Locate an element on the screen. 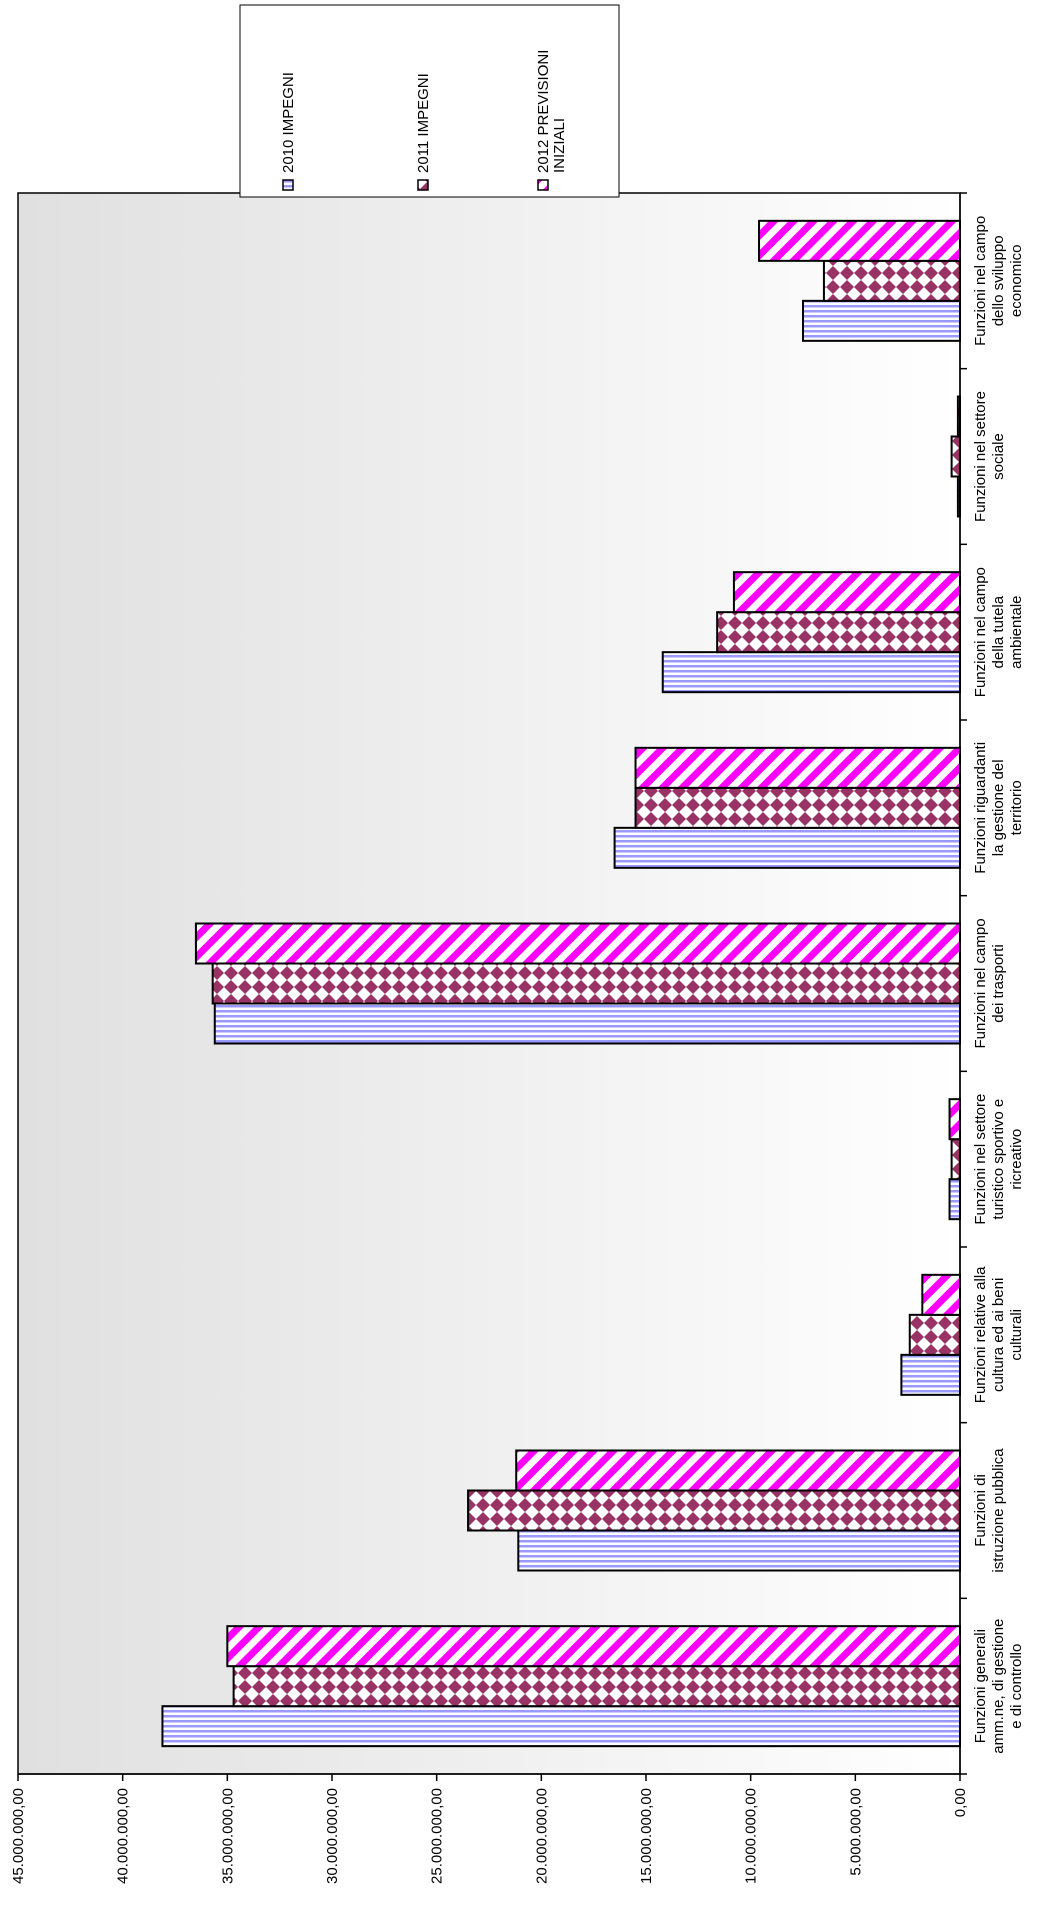 The width and height of the screenshot is (1048, 1930). bar-s3-c9 is located at coordinates (859, 240).